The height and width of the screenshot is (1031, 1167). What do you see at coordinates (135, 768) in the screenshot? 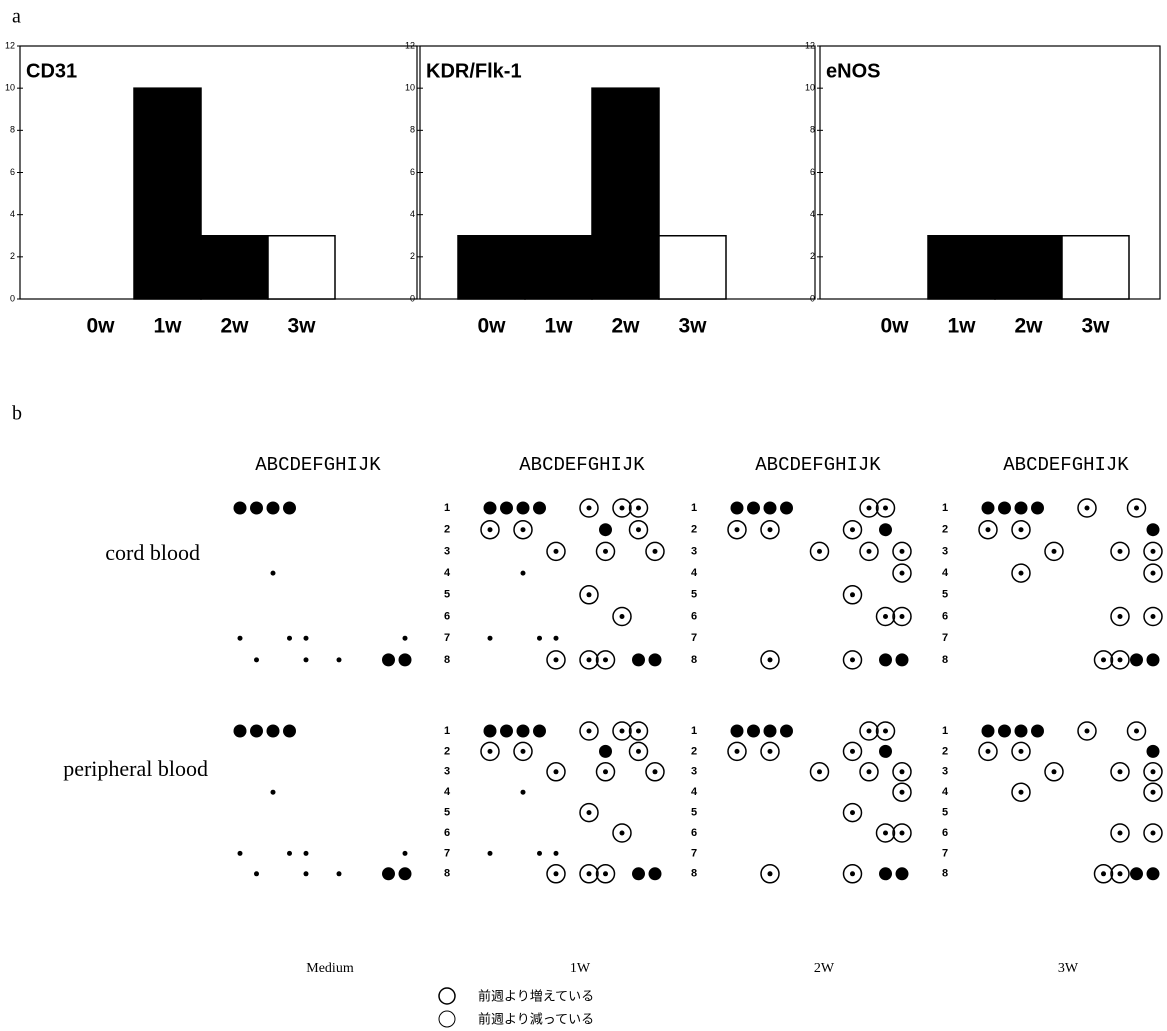
I see `row-label: peripheral blood` at bounding box center [135, 768].